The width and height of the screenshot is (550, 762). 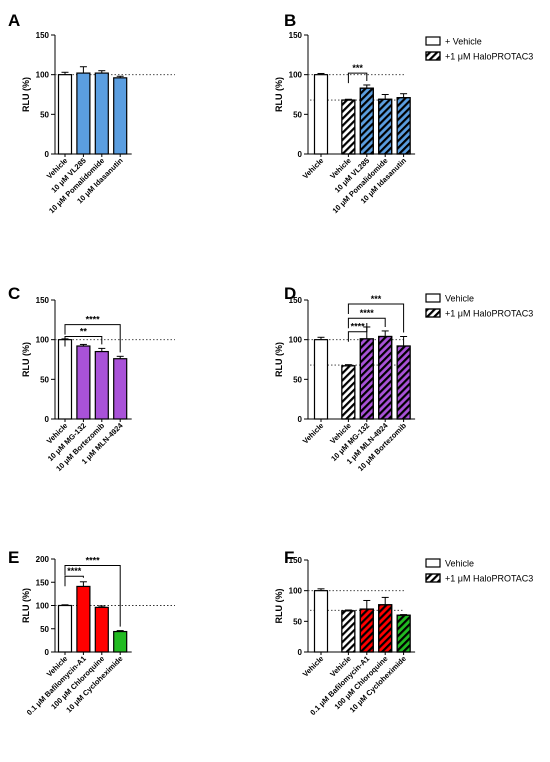 I want to click on panel-letter: E, so click(x=13, y=557).